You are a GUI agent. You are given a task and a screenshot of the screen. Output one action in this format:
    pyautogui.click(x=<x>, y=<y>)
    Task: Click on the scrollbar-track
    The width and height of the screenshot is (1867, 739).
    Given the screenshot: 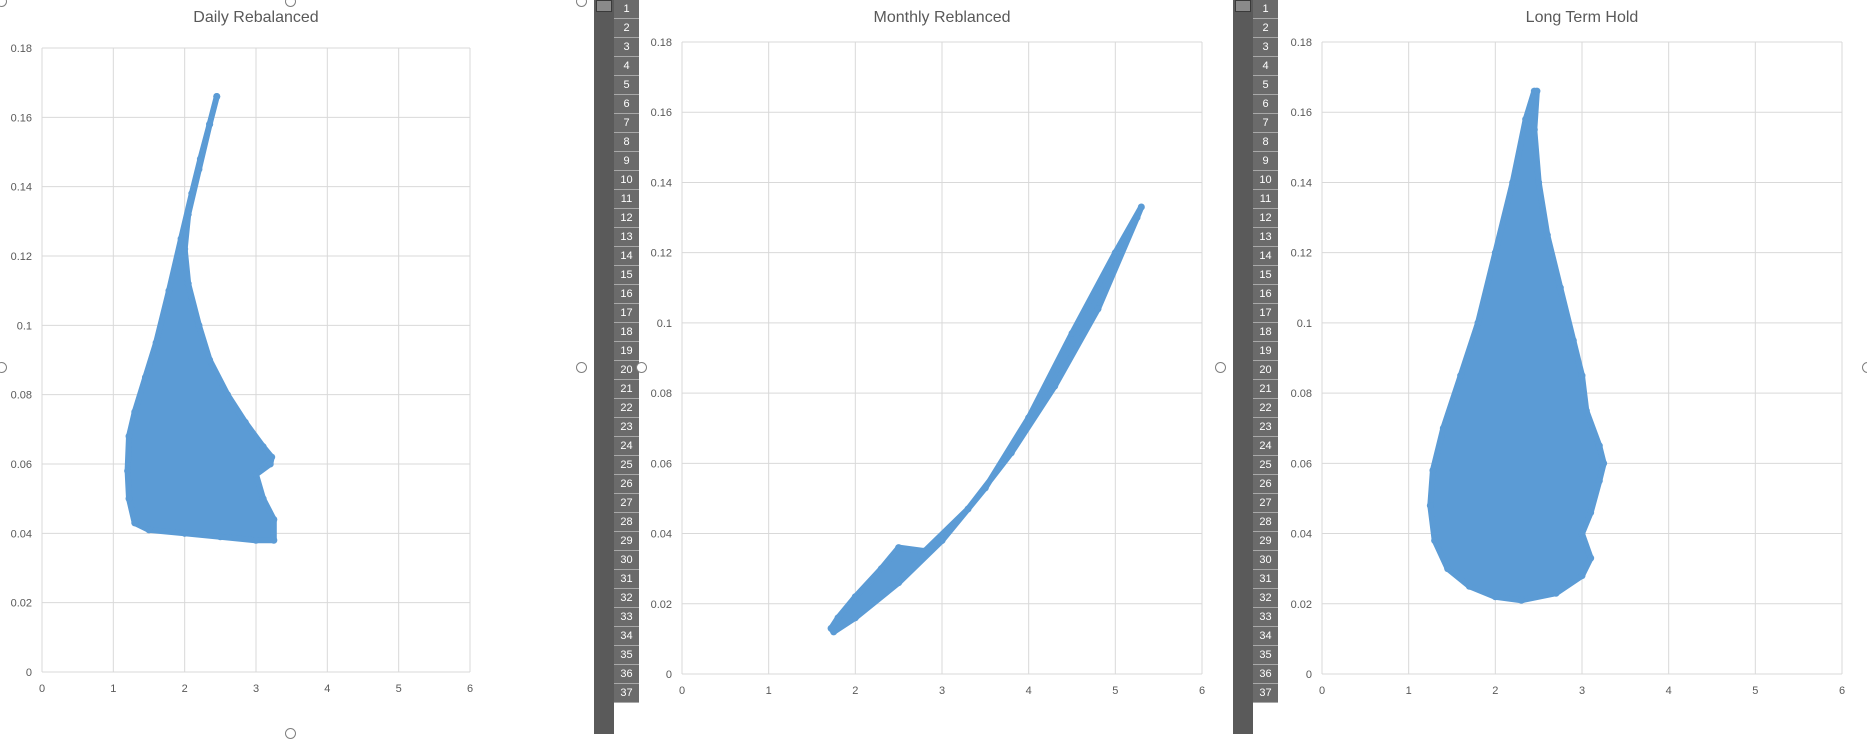 What is the action you would take?
    pyautogui.click(x=604, y=367)
    